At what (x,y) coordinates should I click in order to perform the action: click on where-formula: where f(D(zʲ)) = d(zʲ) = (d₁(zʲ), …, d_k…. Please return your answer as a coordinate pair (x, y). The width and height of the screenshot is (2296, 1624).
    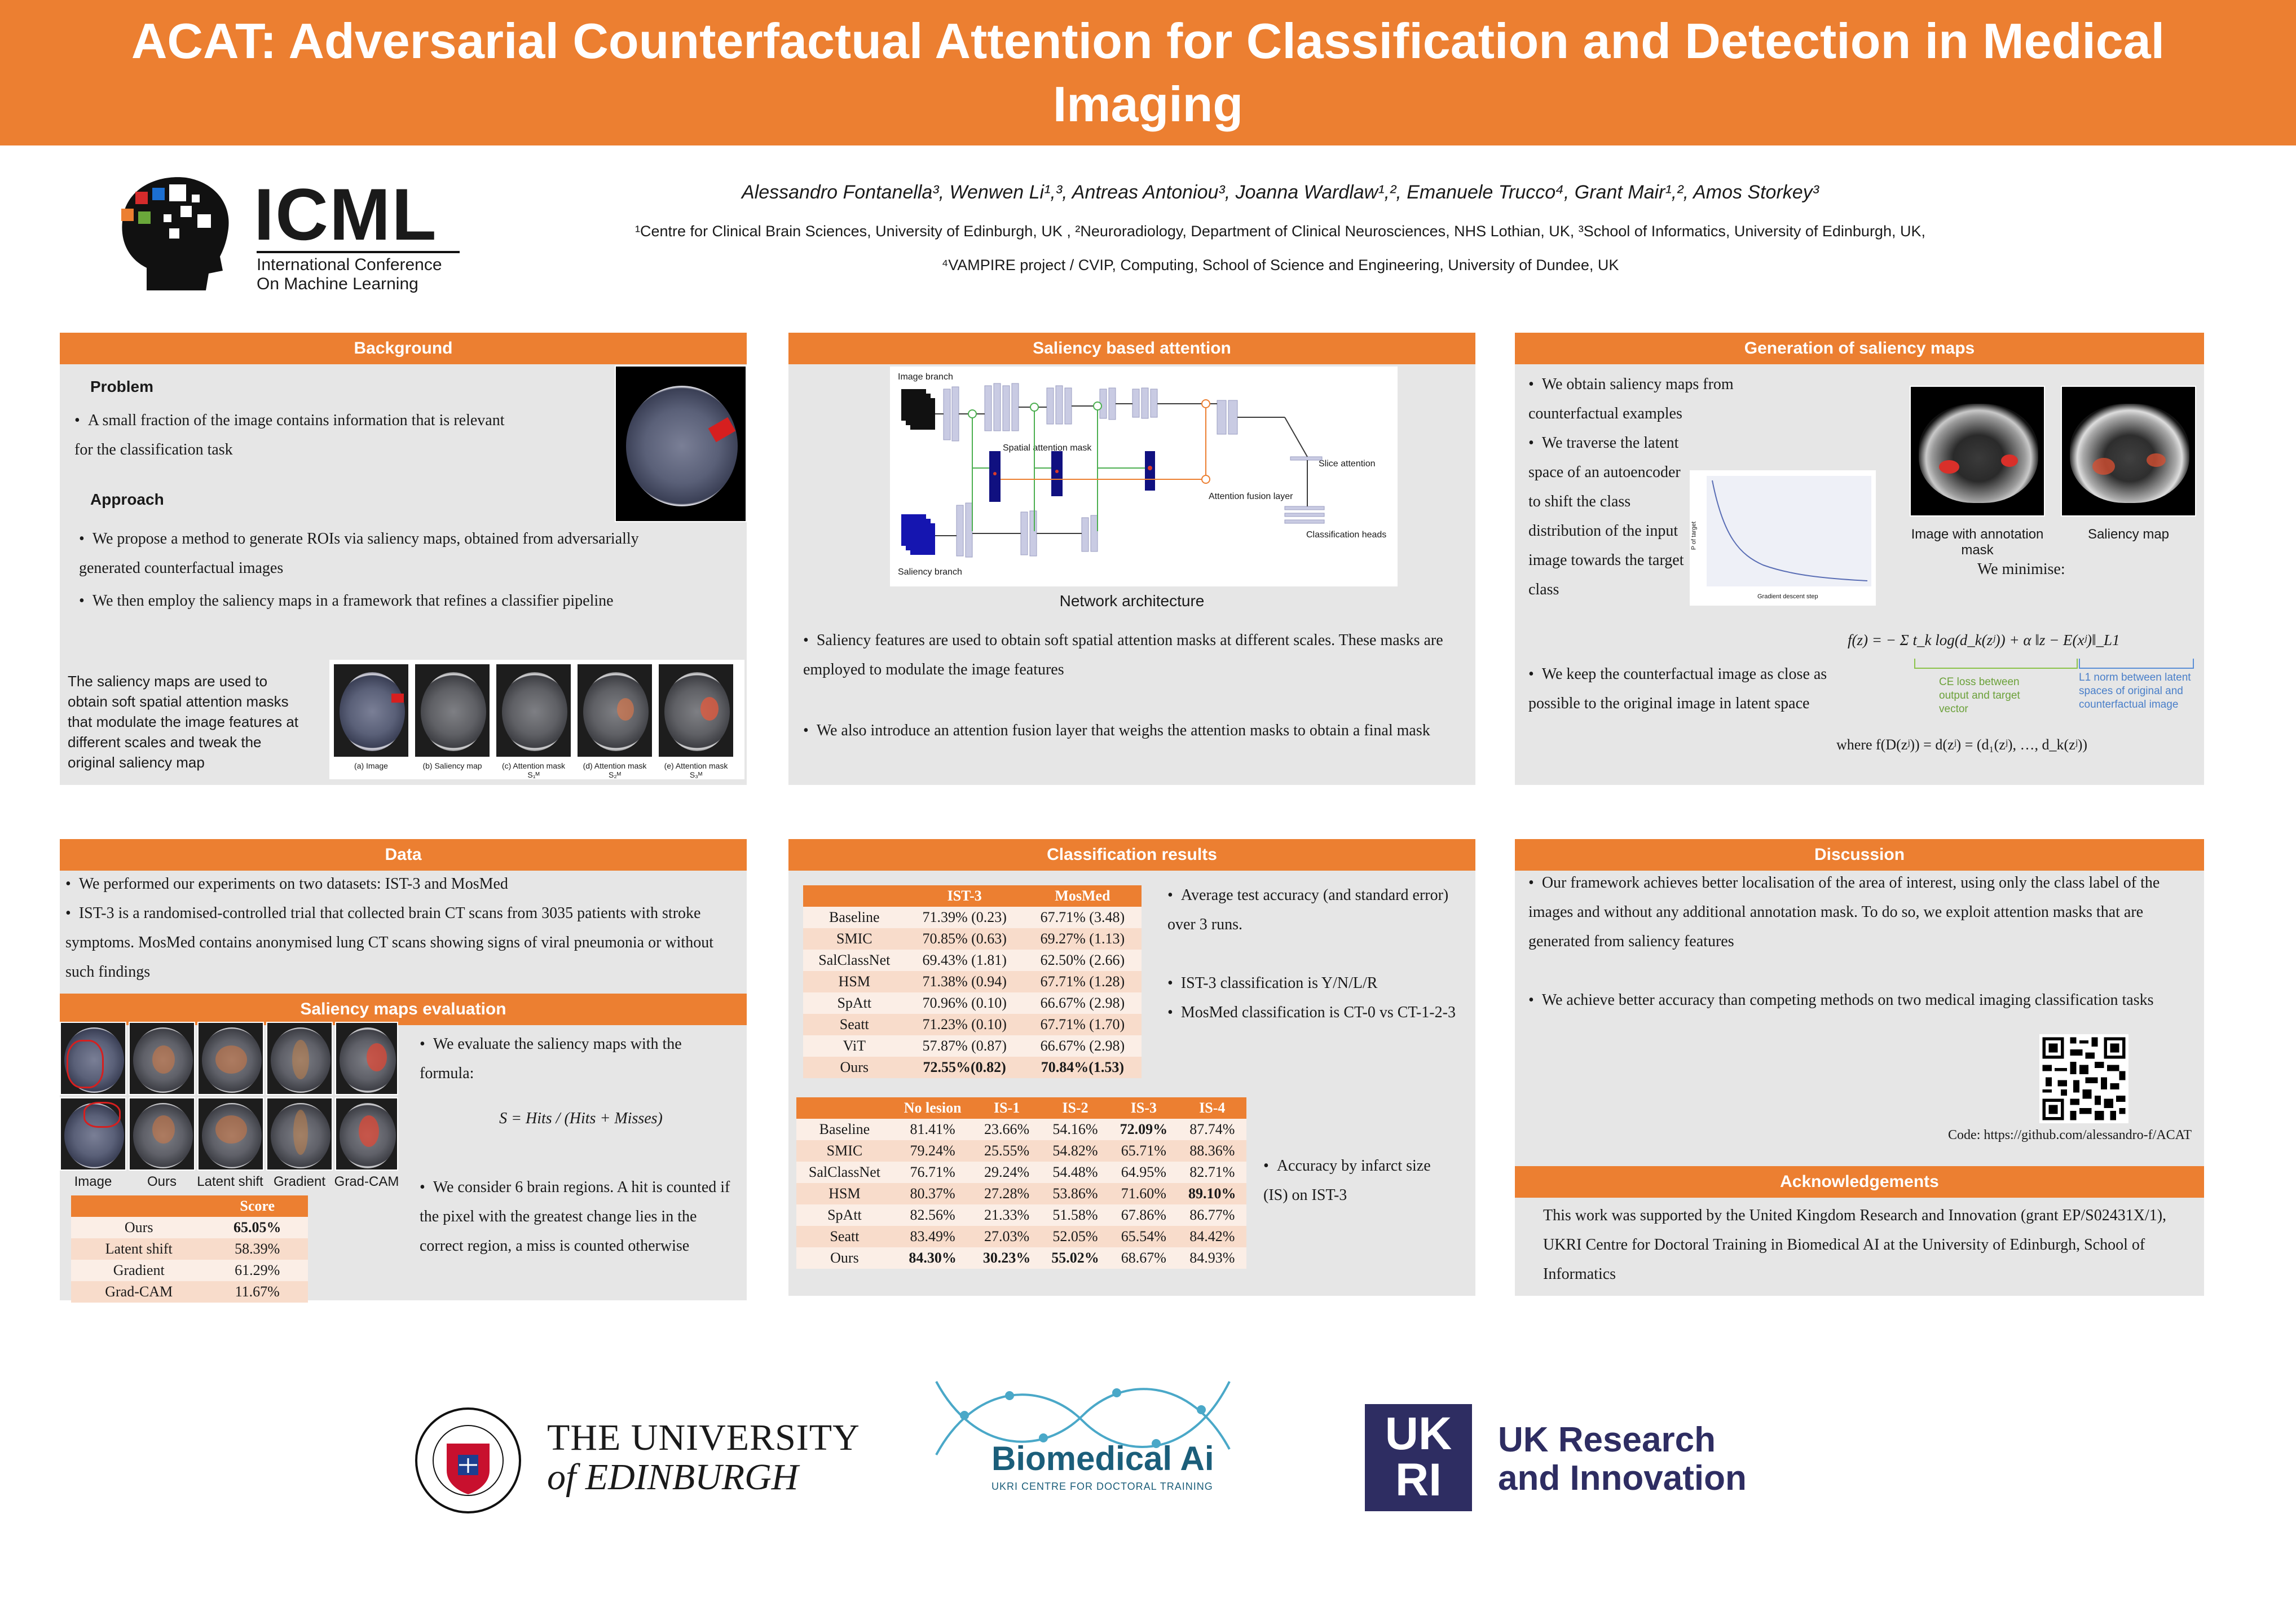
    Looking at the image, I should click on (1962, 744).